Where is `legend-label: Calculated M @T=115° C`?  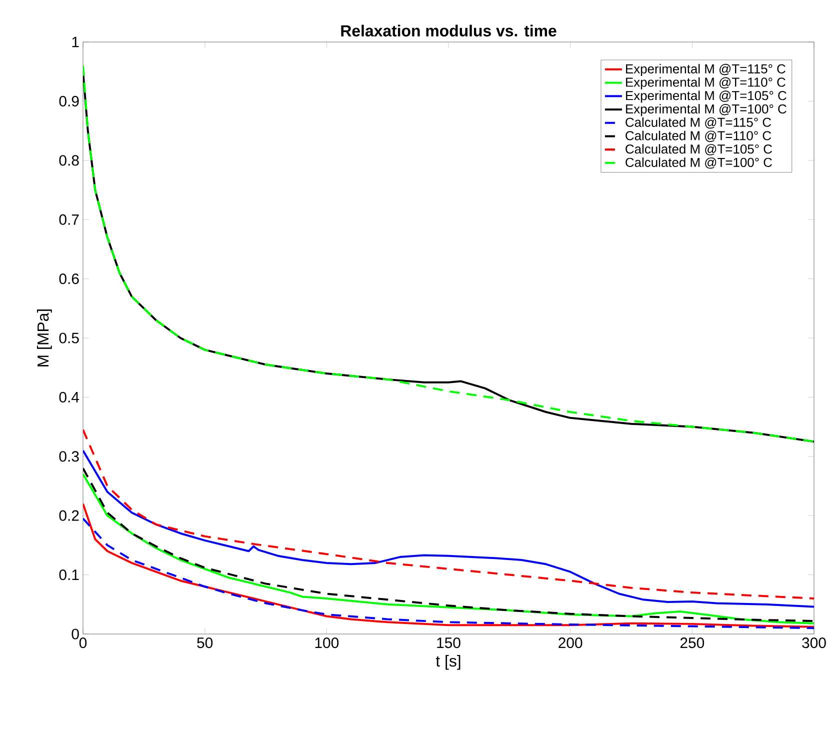 legend-label: Calculated M @T=115° C is located at coordinates (699, 123).